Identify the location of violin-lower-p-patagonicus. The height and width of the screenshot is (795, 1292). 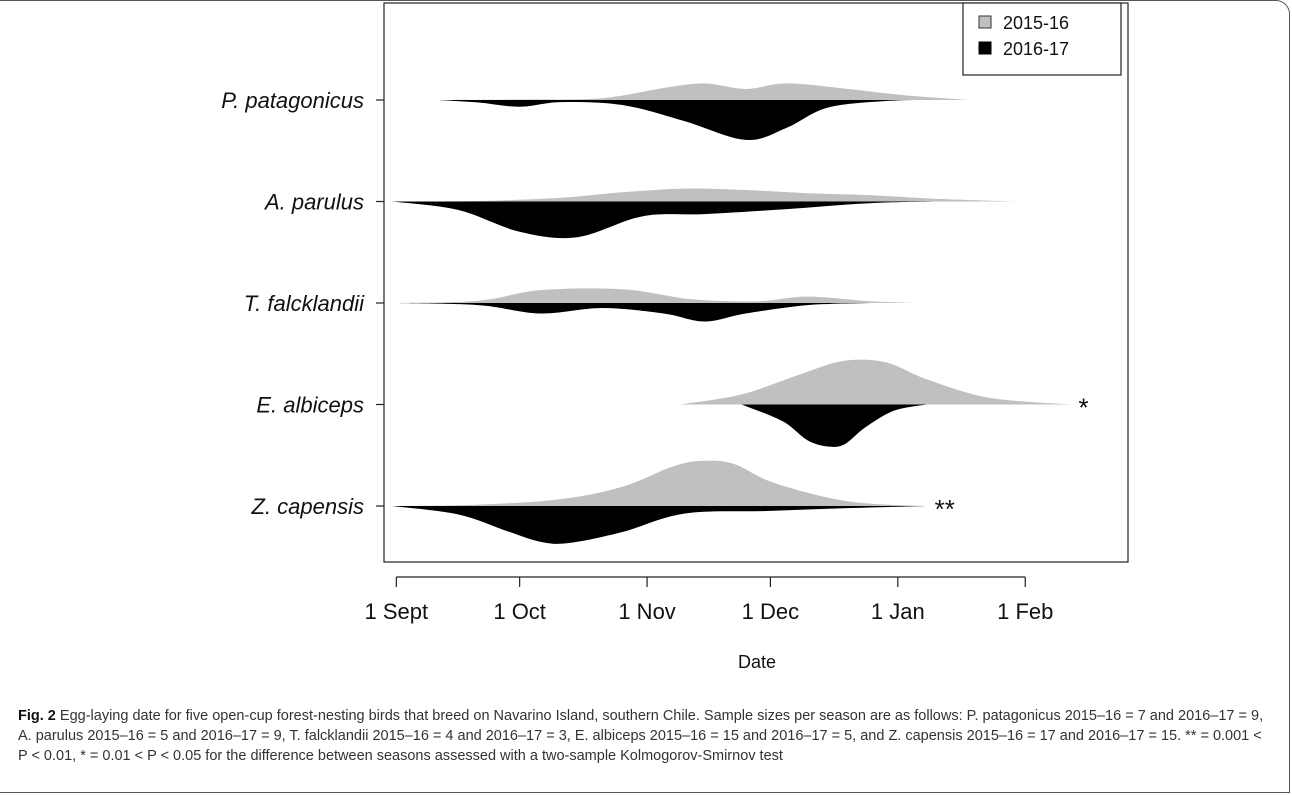
(686, 120).